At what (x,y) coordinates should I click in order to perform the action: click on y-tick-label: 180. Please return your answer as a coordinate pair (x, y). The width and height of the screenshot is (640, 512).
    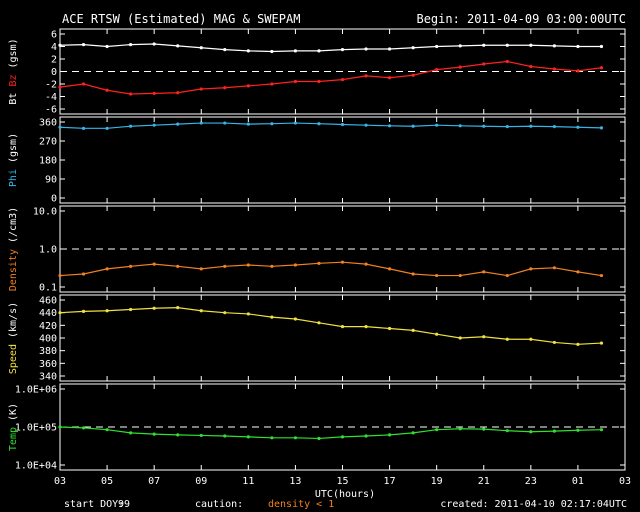
    Looking at the image, I should click on (48, 161).